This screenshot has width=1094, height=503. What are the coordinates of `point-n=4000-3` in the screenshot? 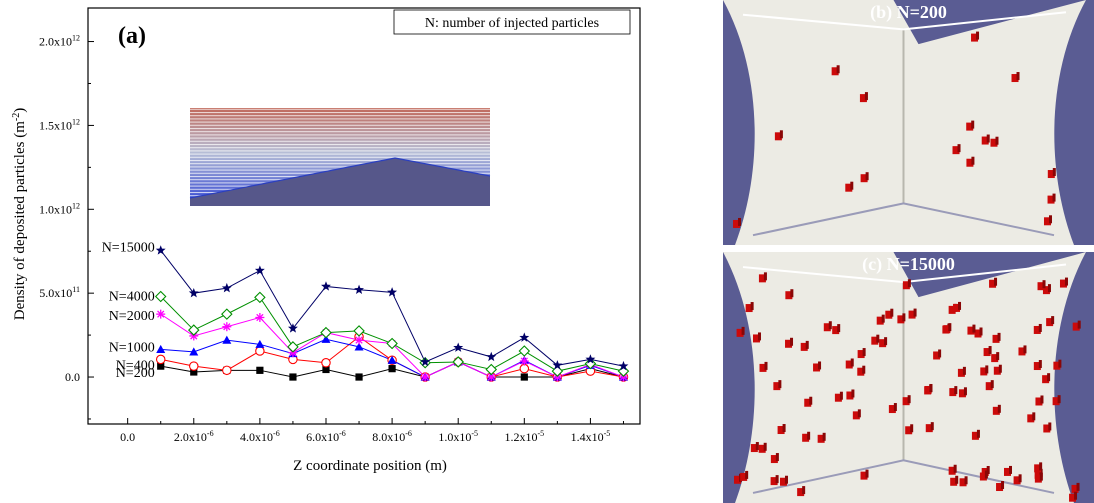 It's located at (260, 297).